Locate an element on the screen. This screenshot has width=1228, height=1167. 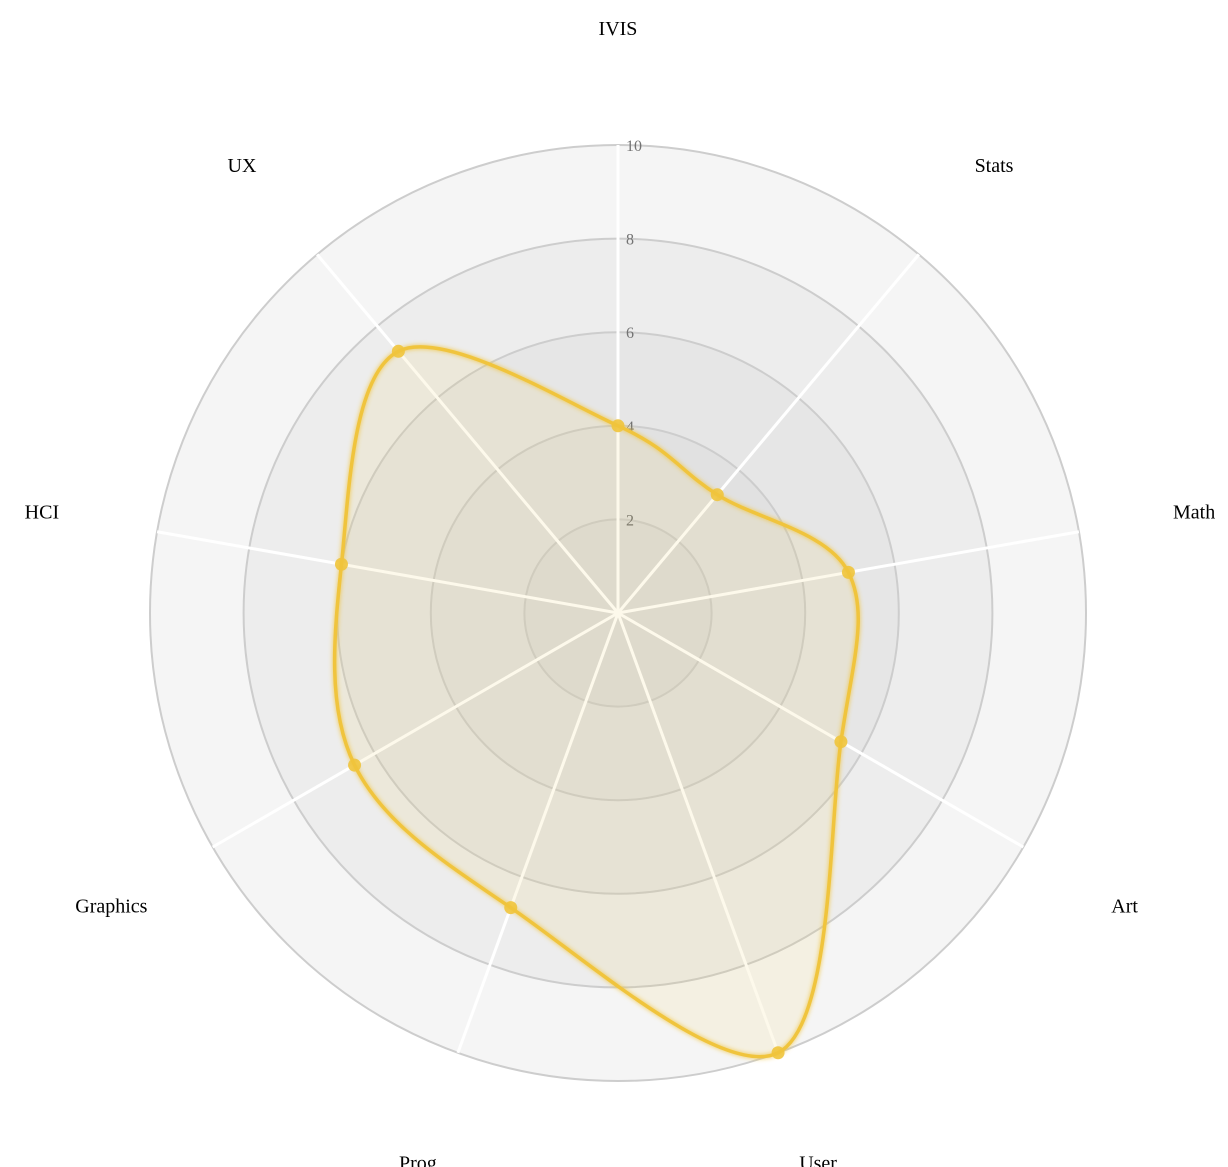
axis-label-hci: HCI is located at coordinates (42, 512).